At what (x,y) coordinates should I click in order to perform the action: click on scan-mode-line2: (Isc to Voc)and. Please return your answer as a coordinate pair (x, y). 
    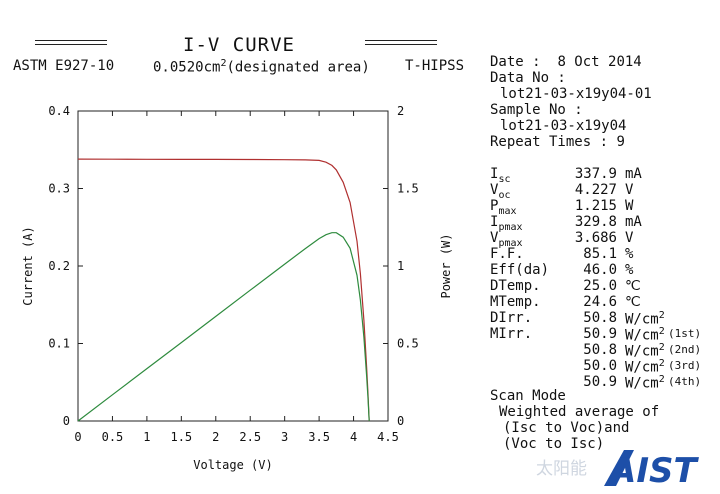
    Looking at the image, I should click on (566, 428).